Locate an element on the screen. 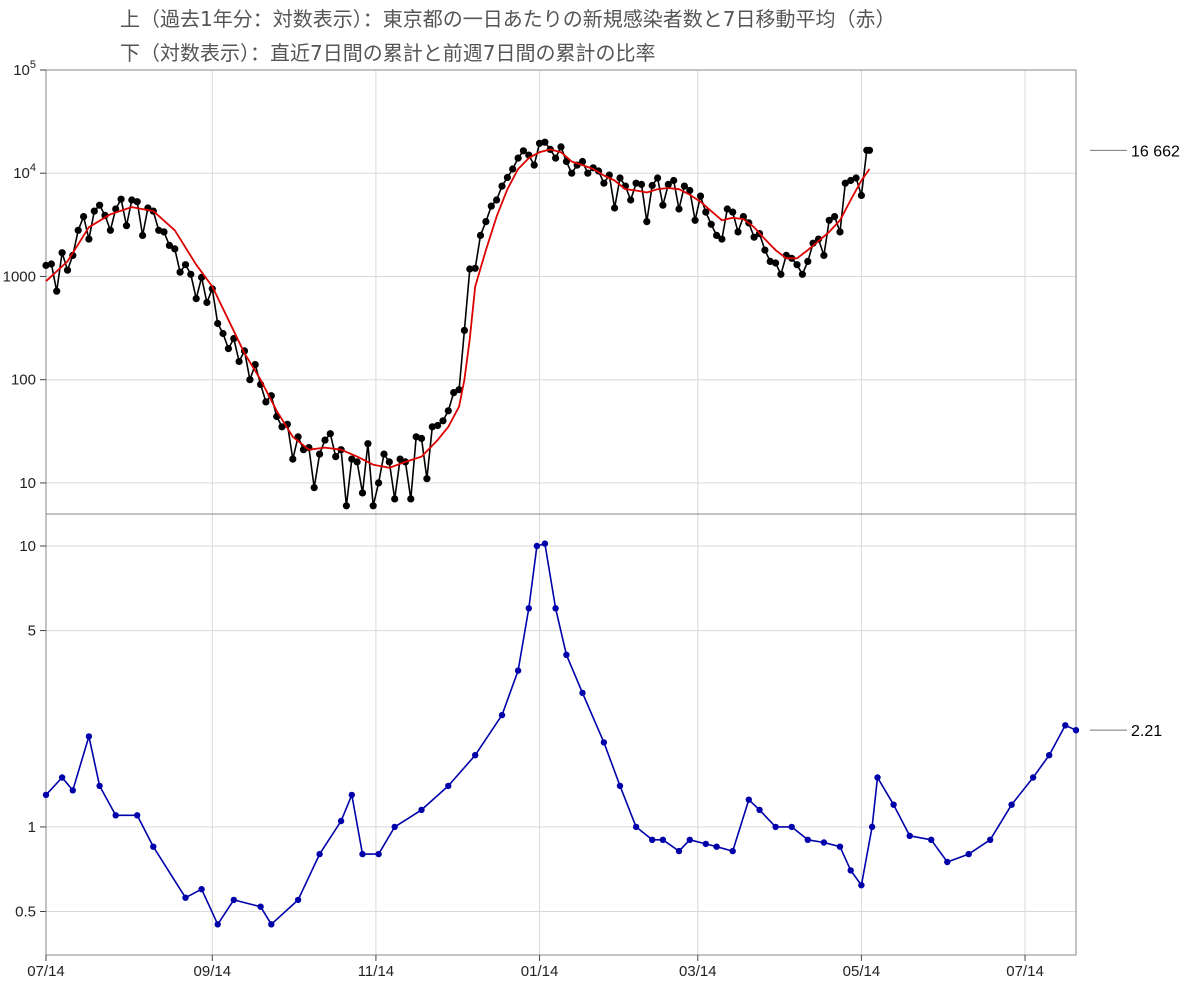 The image size is (1200, 984). y-tick-exponent: 4 is located at coordinates (33, 168).